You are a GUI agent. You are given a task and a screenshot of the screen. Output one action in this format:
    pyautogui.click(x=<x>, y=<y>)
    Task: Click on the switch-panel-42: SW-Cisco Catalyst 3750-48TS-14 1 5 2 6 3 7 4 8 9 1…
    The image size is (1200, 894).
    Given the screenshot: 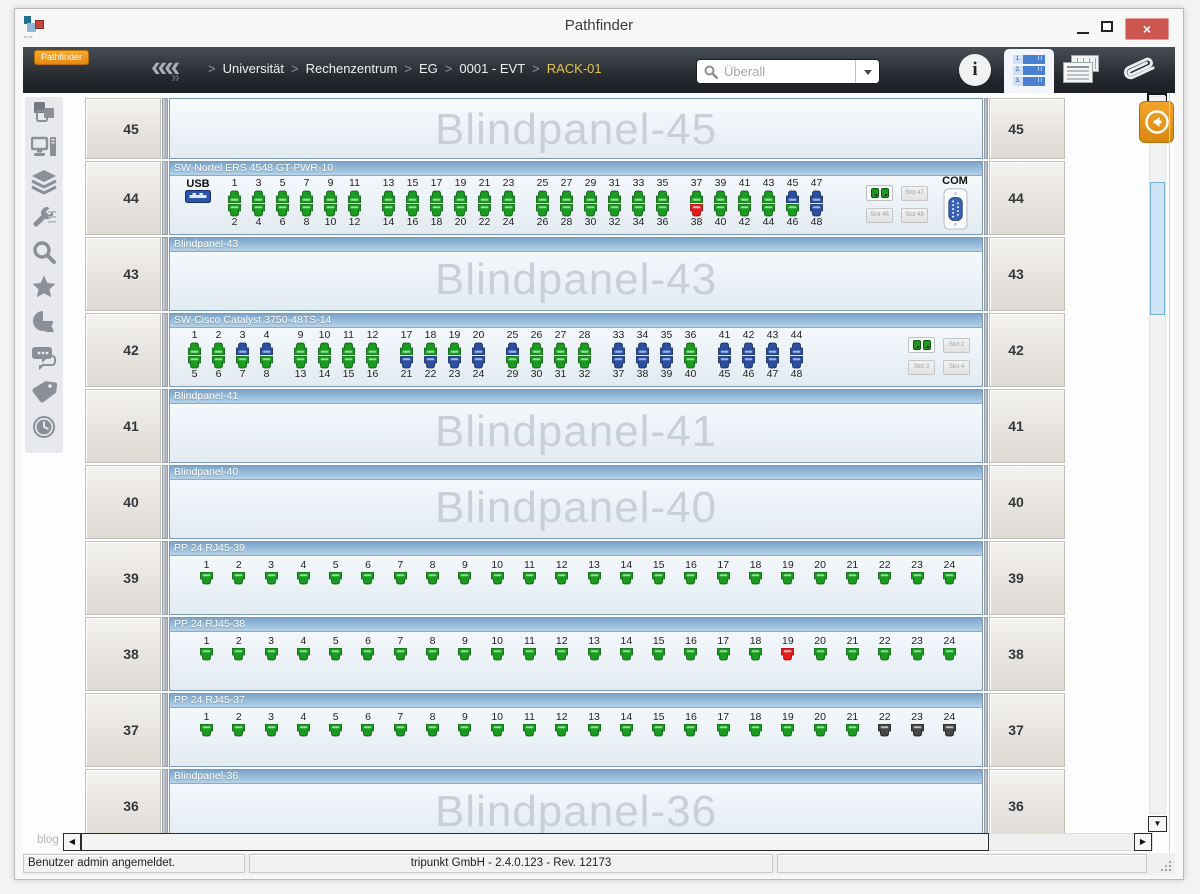 What is the action you would take?
    pyautogui.click(x=576, y=350)
    